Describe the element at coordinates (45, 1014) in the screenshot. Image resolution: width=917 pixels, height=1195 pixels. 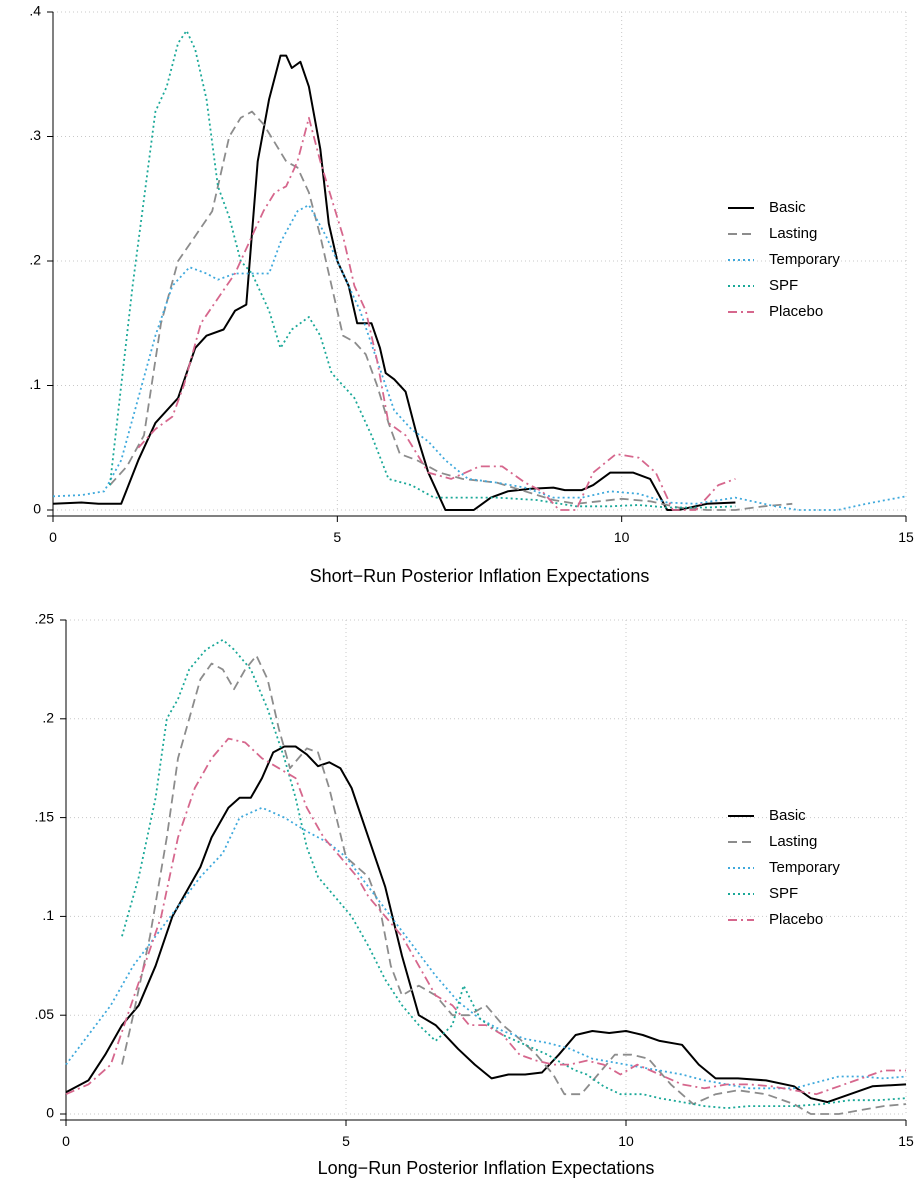
I see `y-tick-label: .05` at that location.